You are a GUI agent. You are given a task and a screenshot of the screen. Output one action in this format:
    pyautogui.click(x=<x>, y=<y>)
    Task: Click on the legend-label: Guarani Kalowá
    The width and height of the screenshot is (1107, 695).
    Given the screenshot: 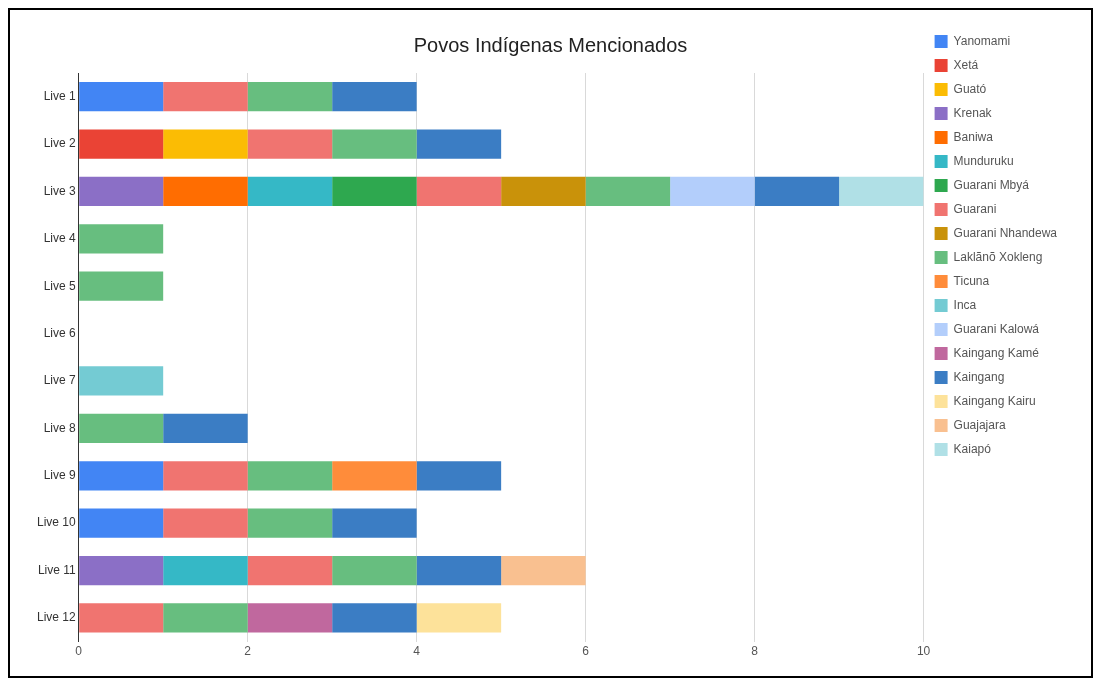 What is the action you would take?
    pyautogui.click(x=996, y=328)
    